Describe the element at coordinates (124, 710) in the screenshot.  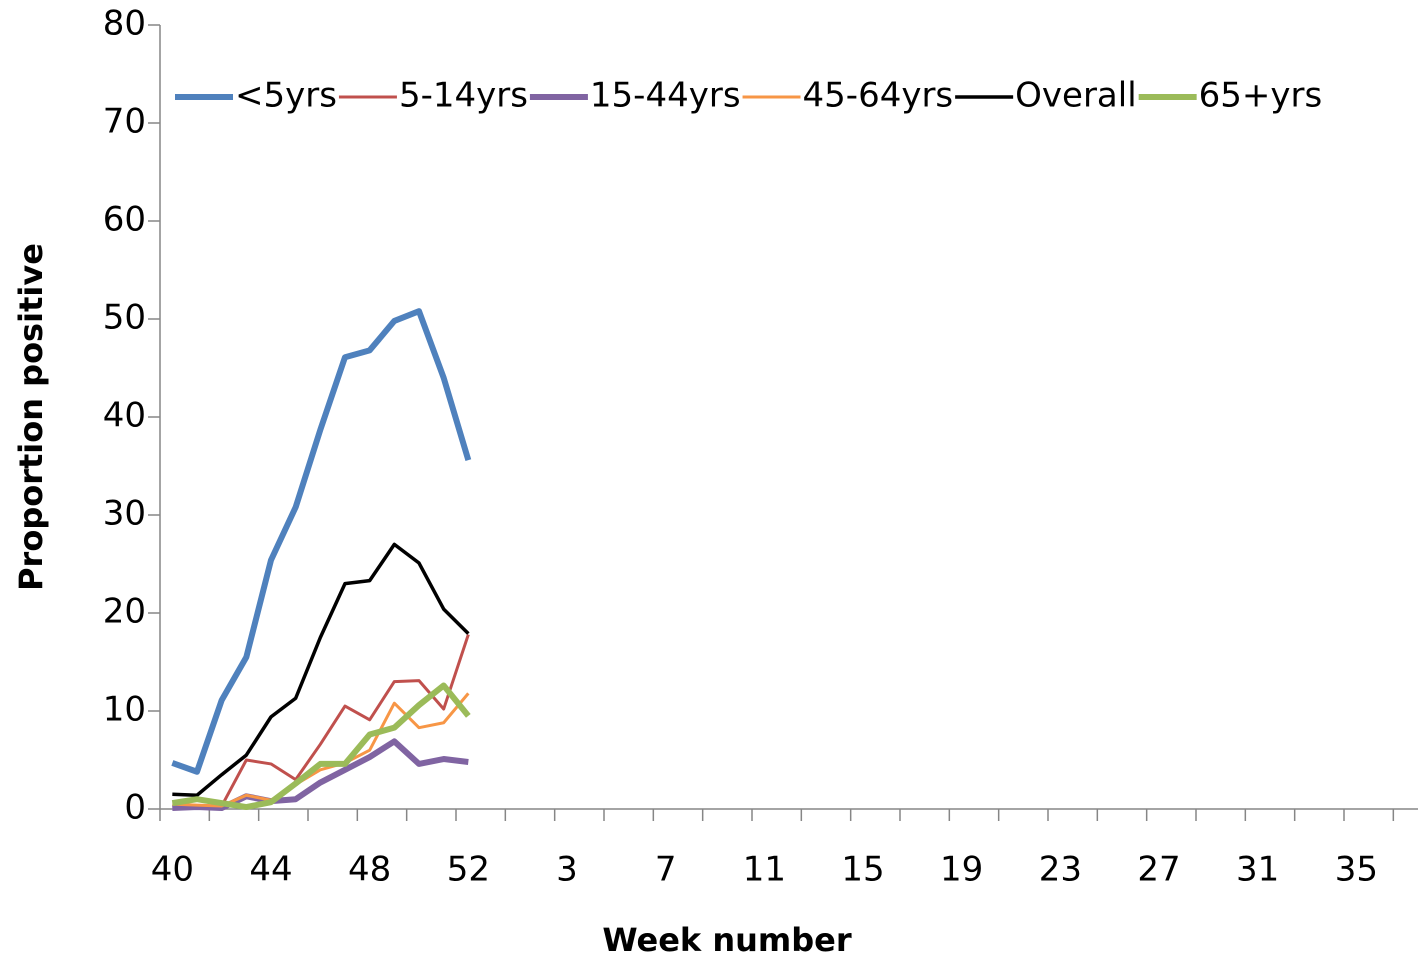
I see `y-tick-label: 10` at that location.